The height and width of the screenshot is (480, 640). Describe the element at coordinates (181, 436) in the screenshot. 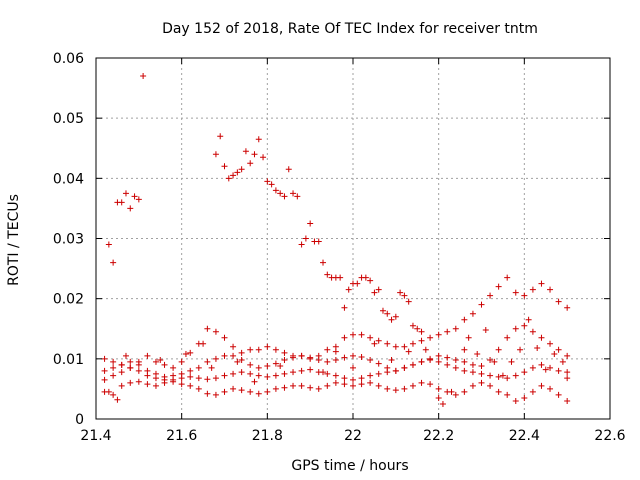

I see `x-tick-label: 21.6` at that location.